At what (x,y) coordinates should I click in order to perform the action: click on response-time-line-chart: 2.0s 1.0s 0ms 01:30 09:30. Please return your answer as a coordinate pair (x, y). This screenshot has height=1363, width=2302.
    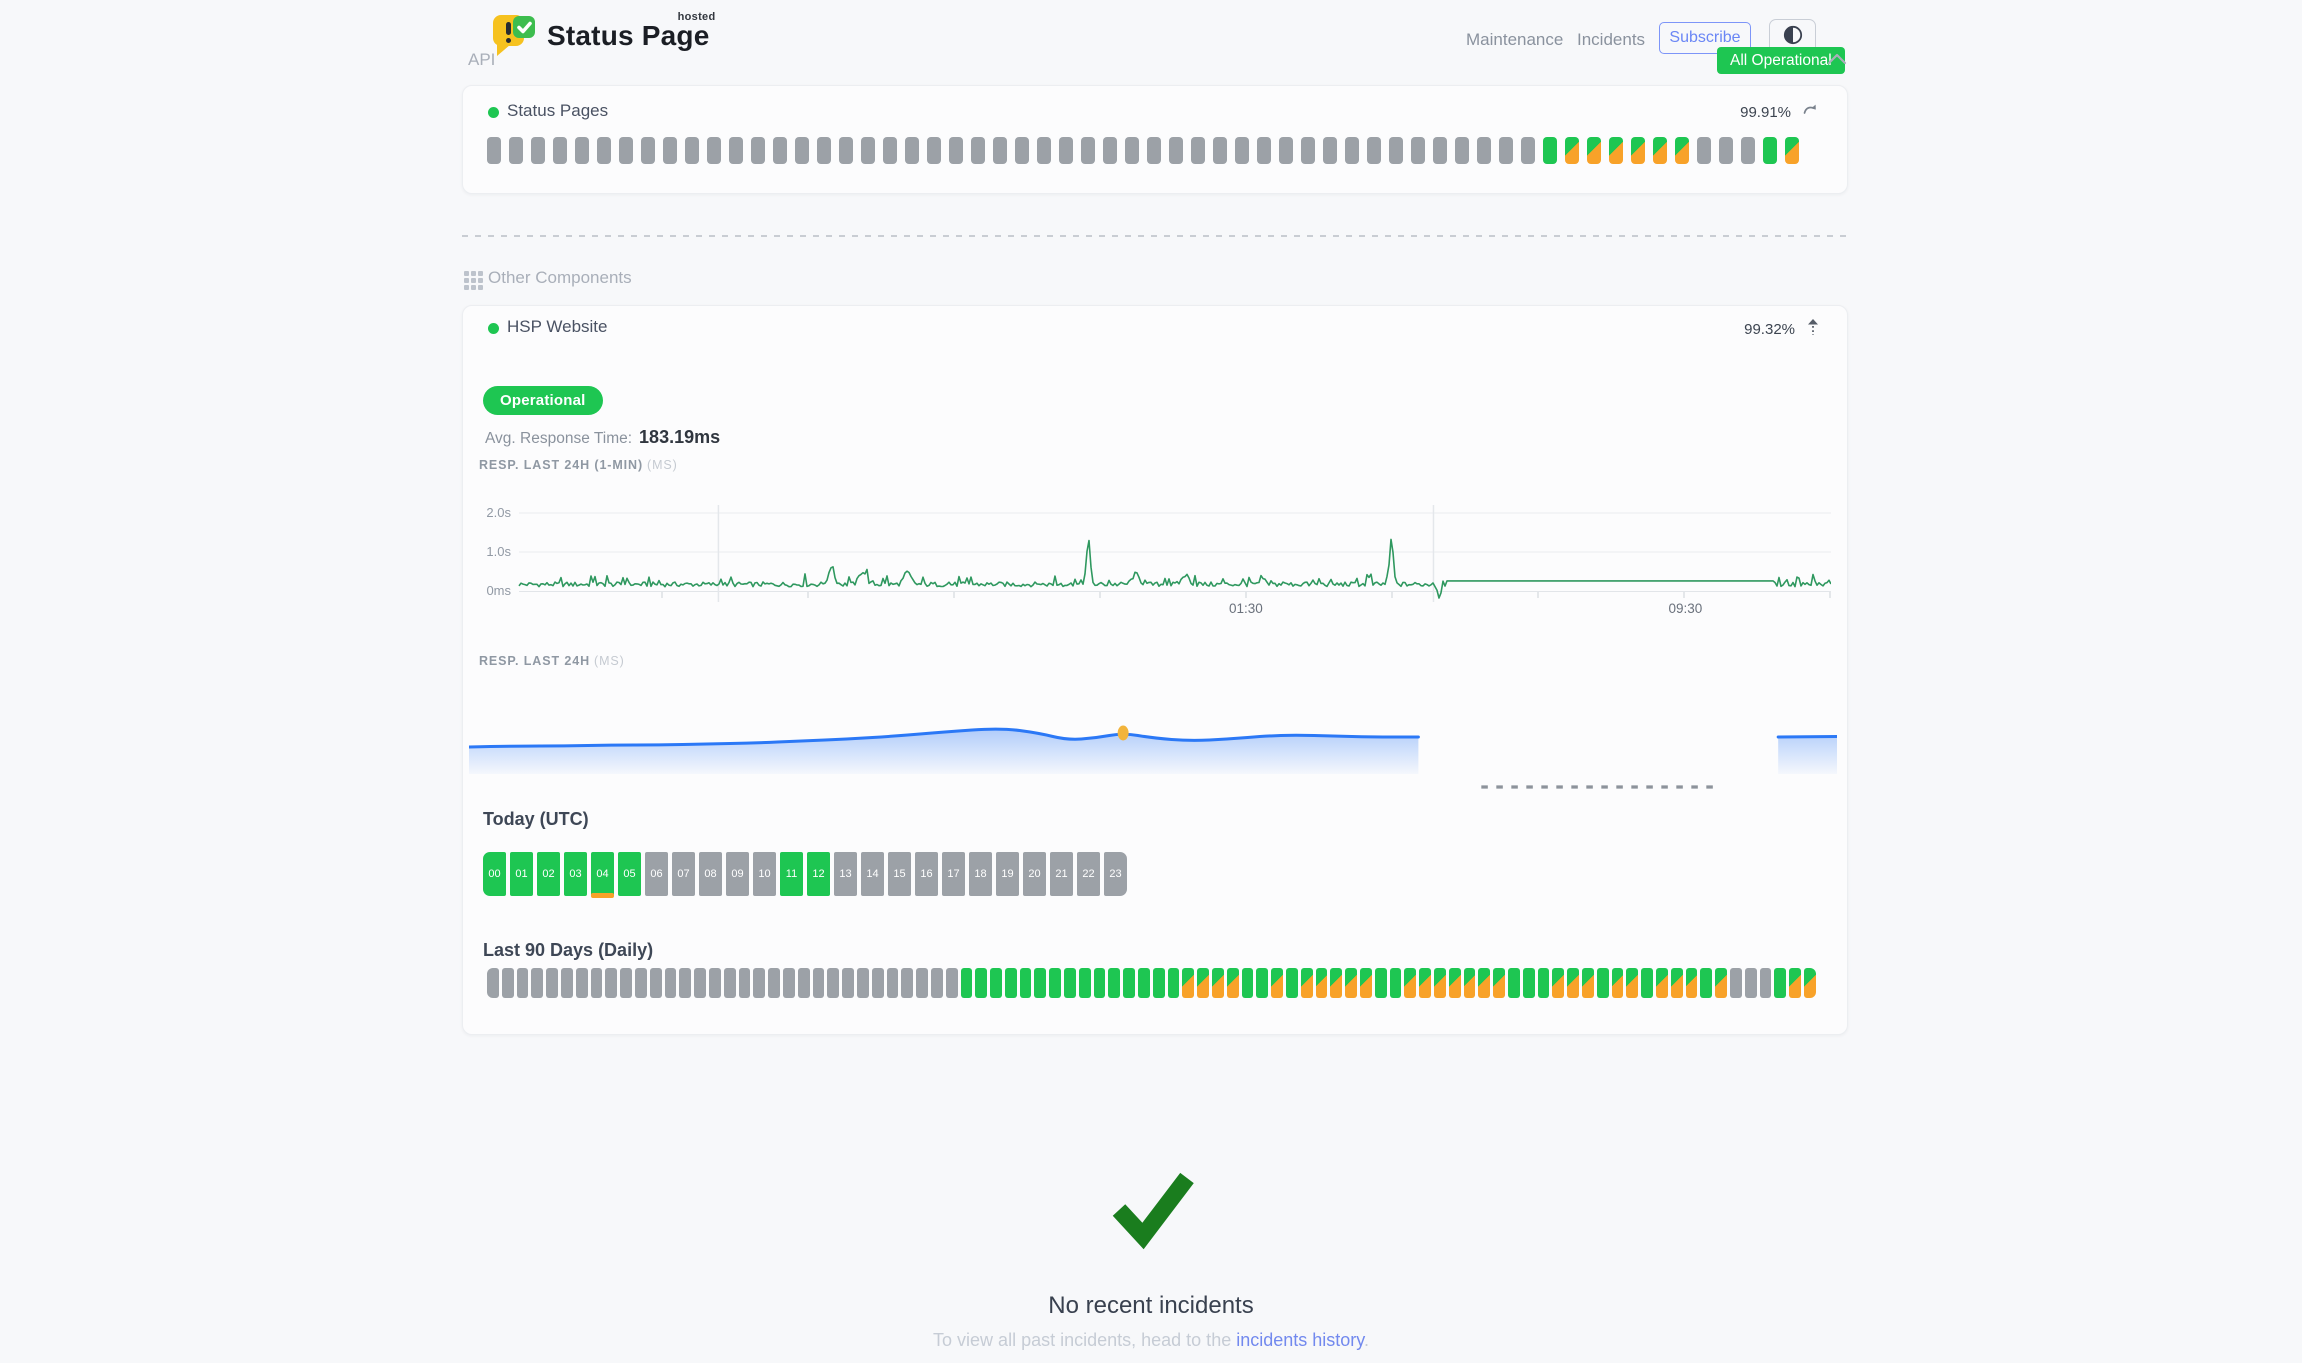
    Looking at the image, I should click on (1151, 560).